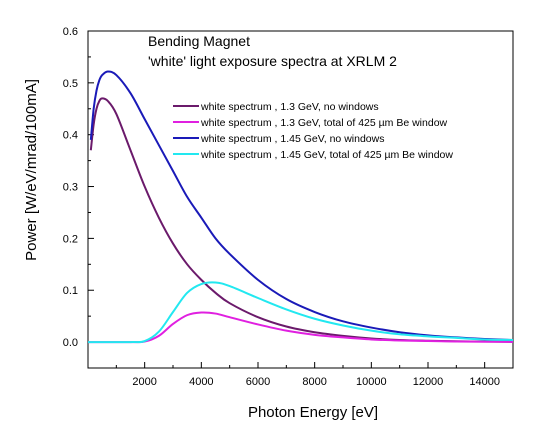 The height and width of the screenshot is (446, 533). I want to click on legend-label-3: white spectrum , 1.45 GeV, no windows, so click(292, 139).